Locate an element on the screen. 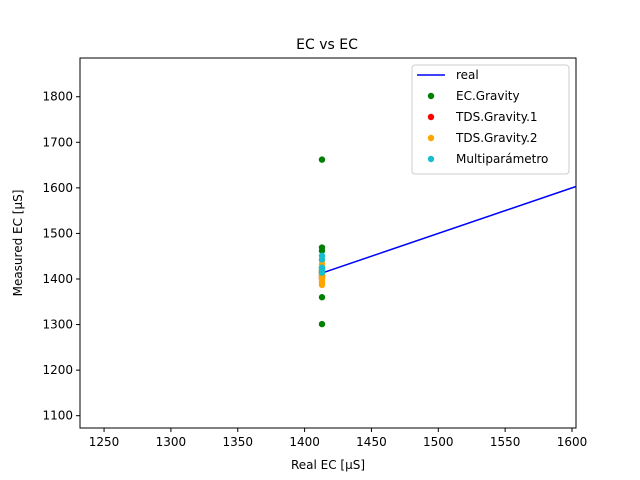 Image resolution: width=640 pixels, height=480 pixels. legend-label: real is located at coordinates (467, 75).